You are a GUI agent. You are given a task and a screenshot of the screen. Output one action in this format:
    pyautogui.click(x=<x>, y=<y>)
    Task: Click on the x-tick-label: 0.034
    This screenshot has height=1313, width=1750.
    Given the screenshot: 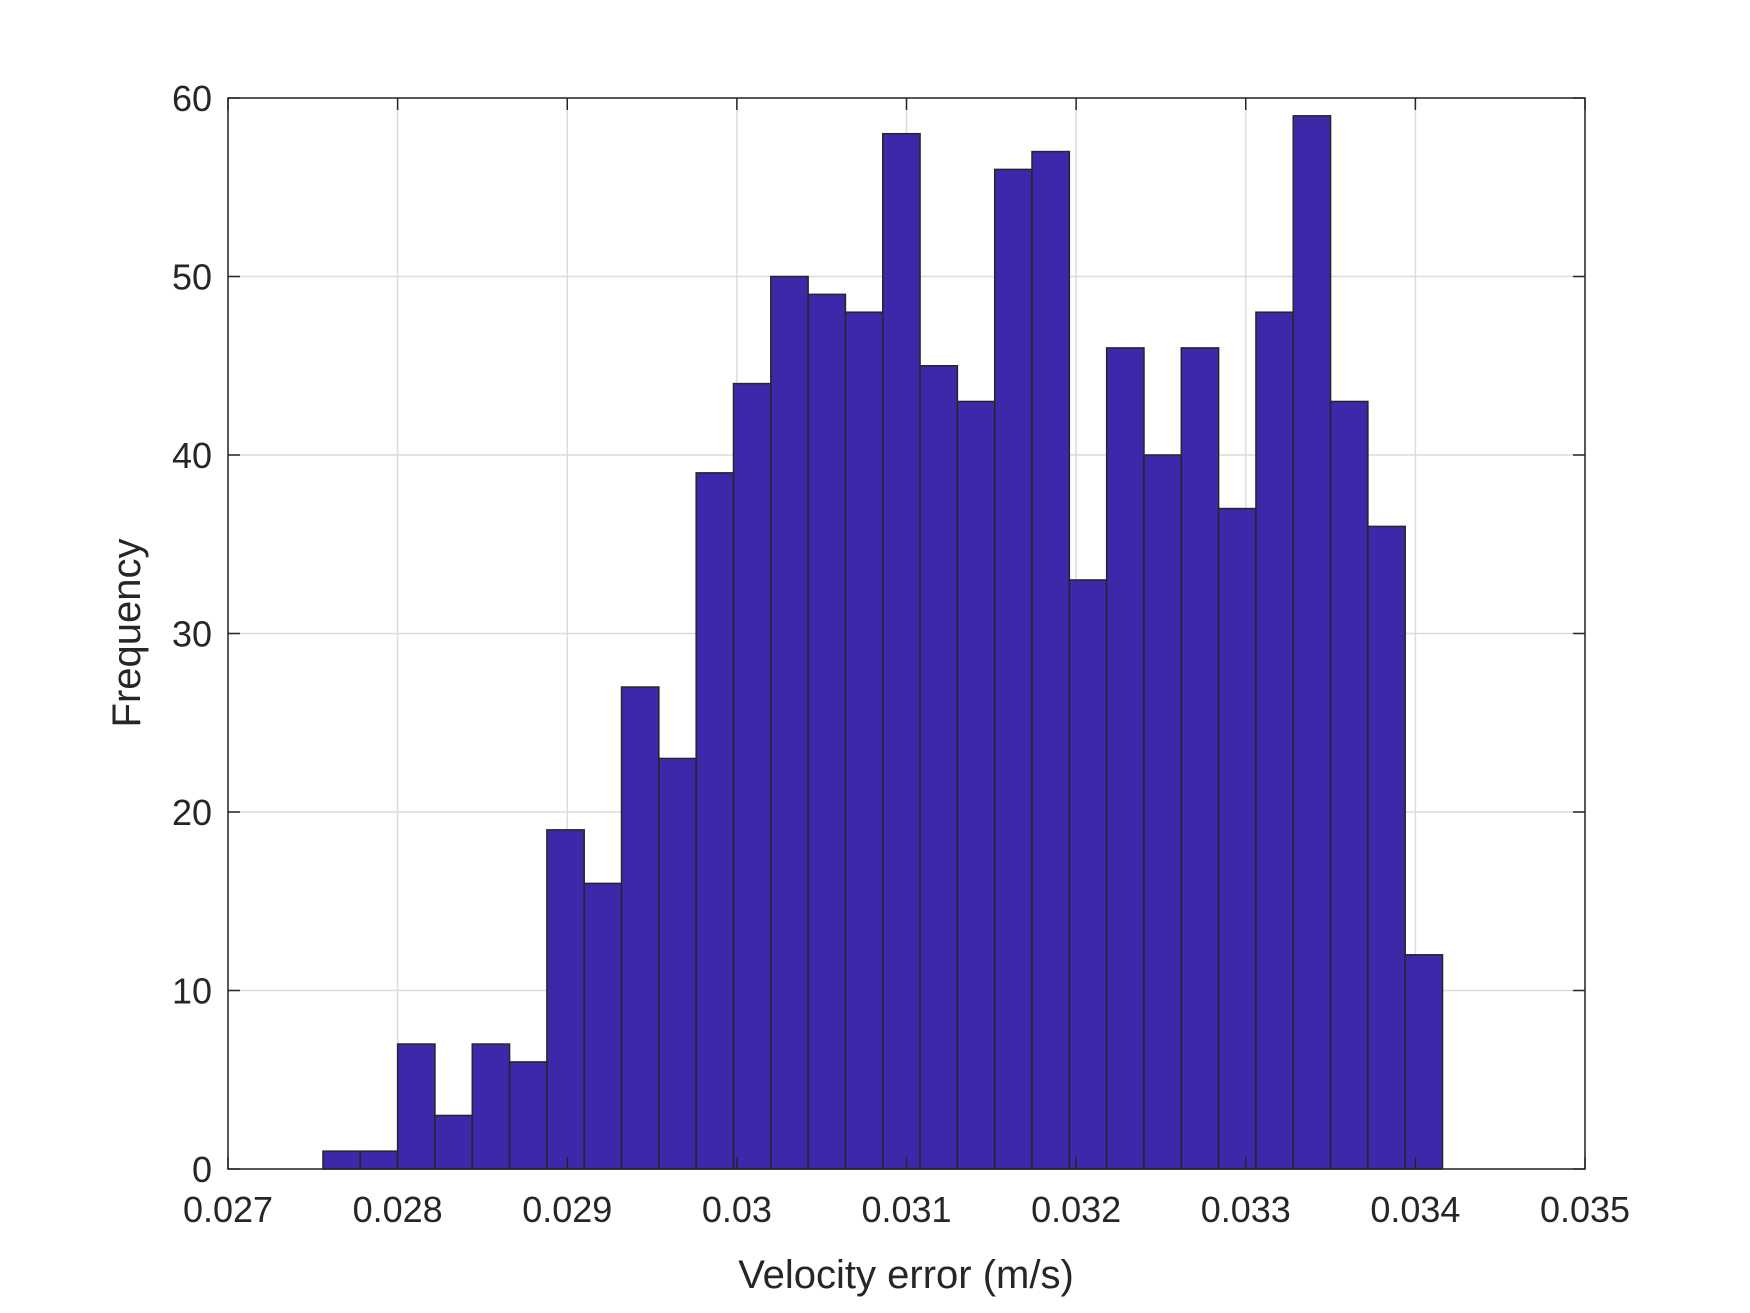 What is the action you would take?
    pyautogui.click(x=1415, y=1209)
    